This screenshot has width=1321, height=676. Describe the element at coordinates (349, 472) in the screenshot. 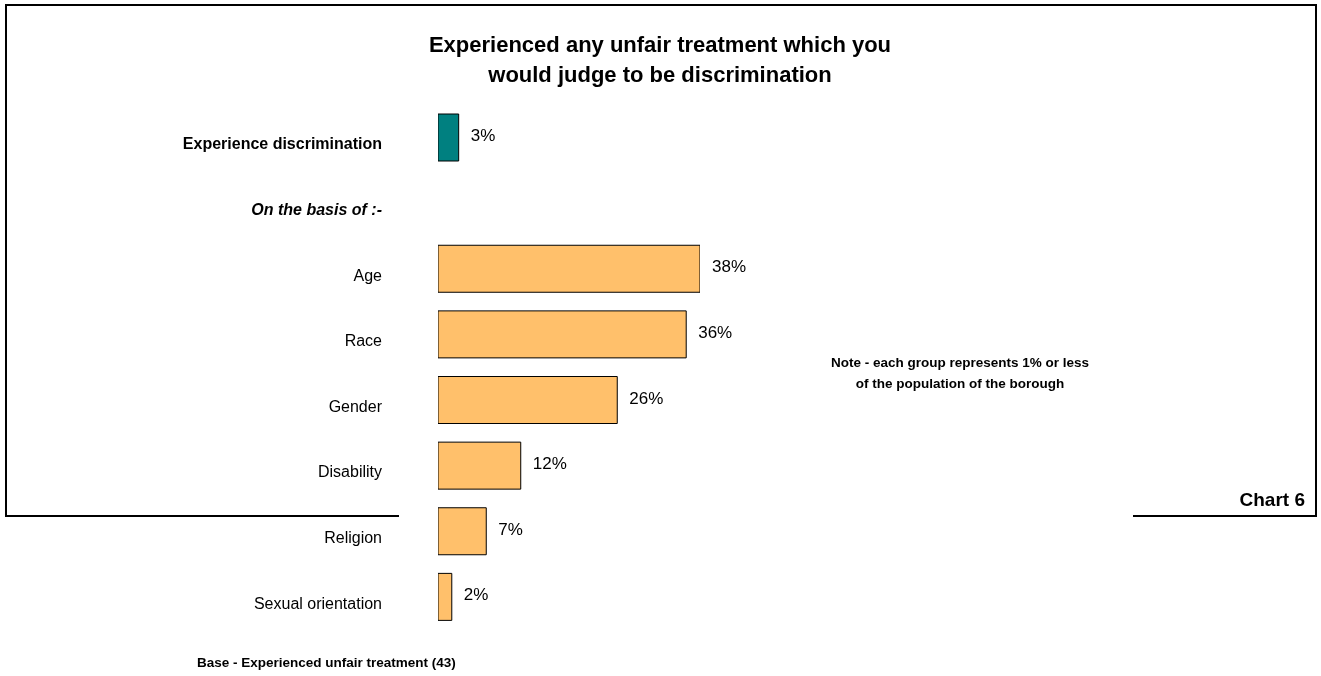

I see `y-tick-label: Disability` at that location.